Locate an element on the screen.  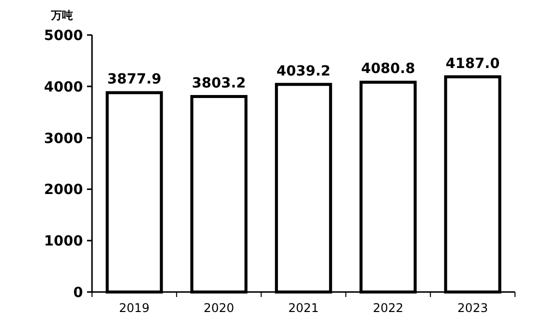
y-tick-label: 0 is located at coordinates (78, 293).